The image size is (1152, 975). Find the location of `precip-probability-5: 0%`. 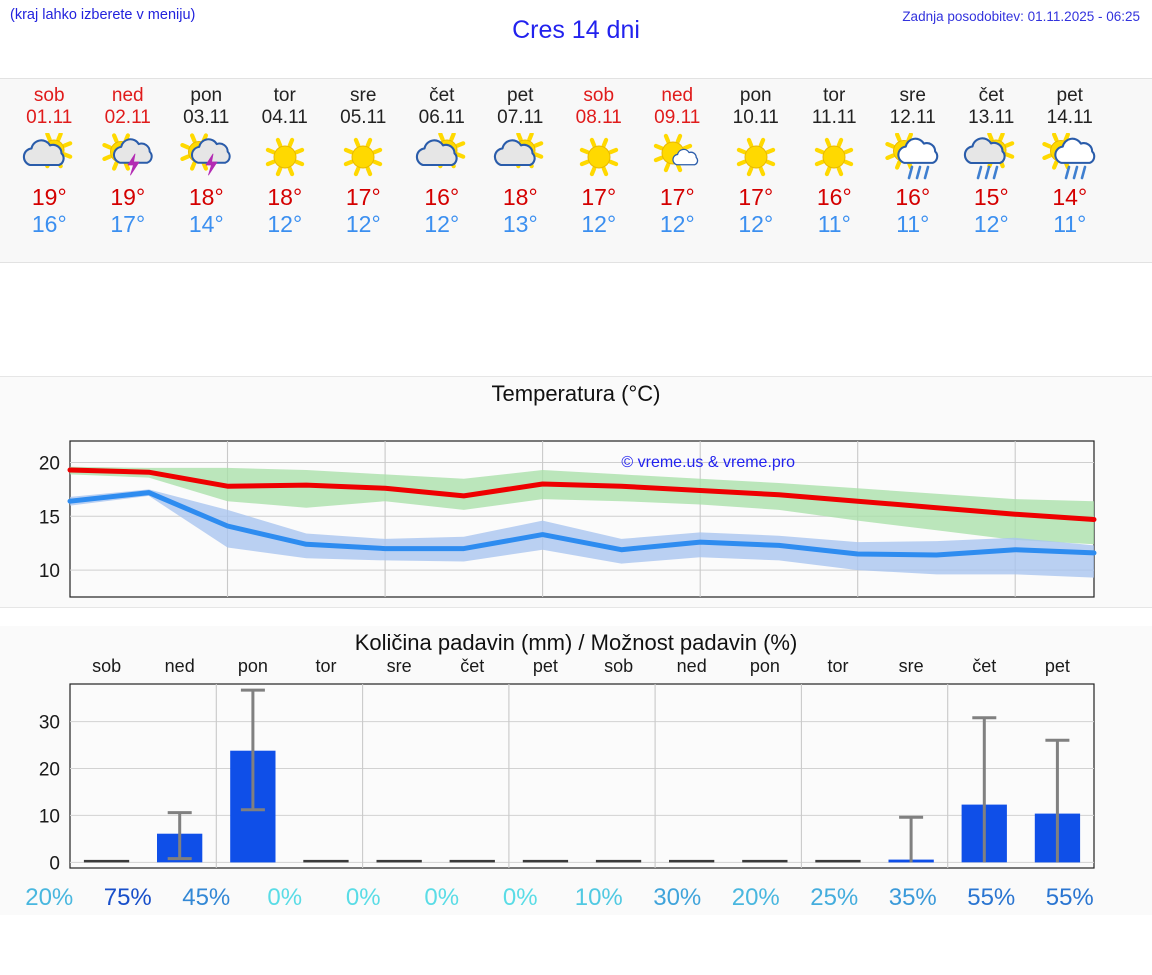

precip-probability-5: 0% is located at coordinates (363, 897).